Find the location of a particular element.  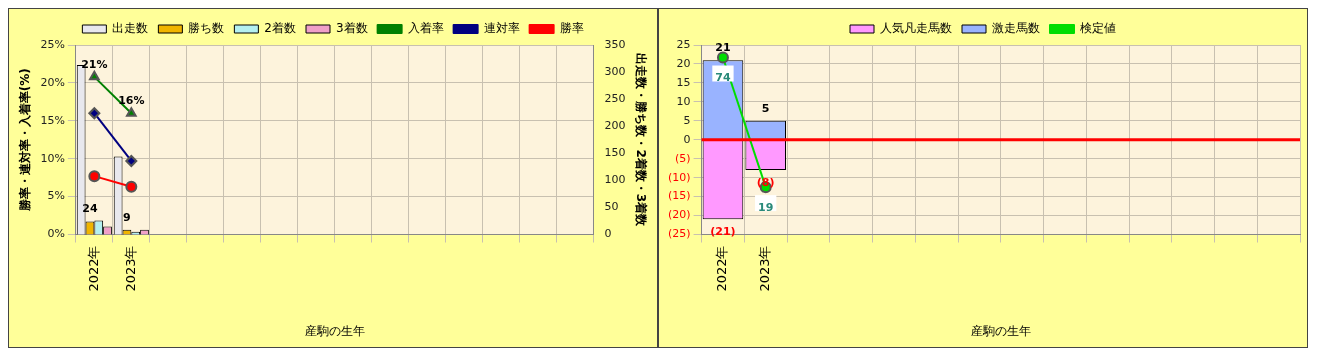

y-tick-label: (15) is located at coordinates (679, 196).